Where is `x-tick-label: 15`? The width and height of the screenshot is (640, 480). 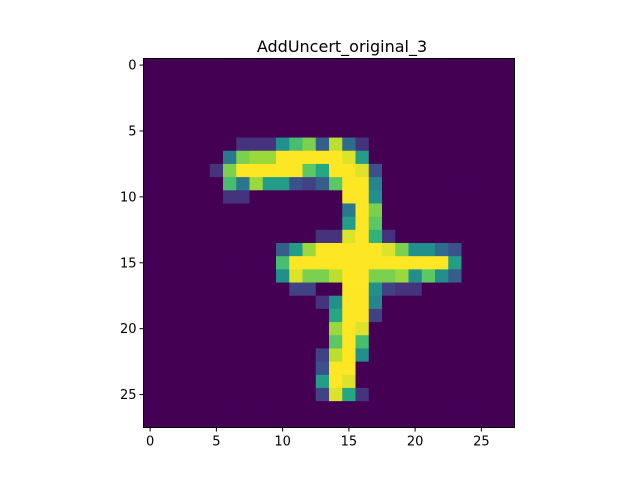 x-tick-label: 15 is located at coordinates (349, 442).